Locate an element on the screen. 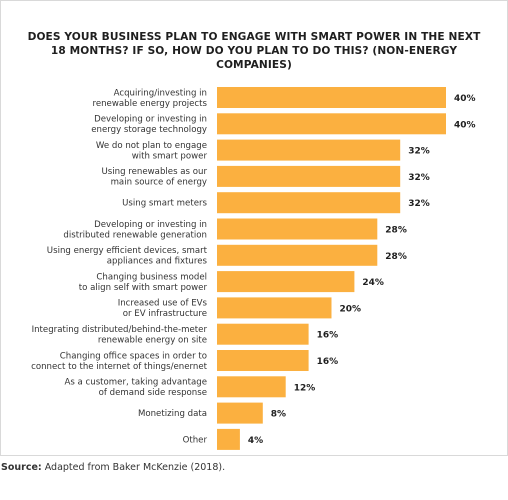  category-label-line: As a customer, taking advantage is located at coordinates (135, 383).